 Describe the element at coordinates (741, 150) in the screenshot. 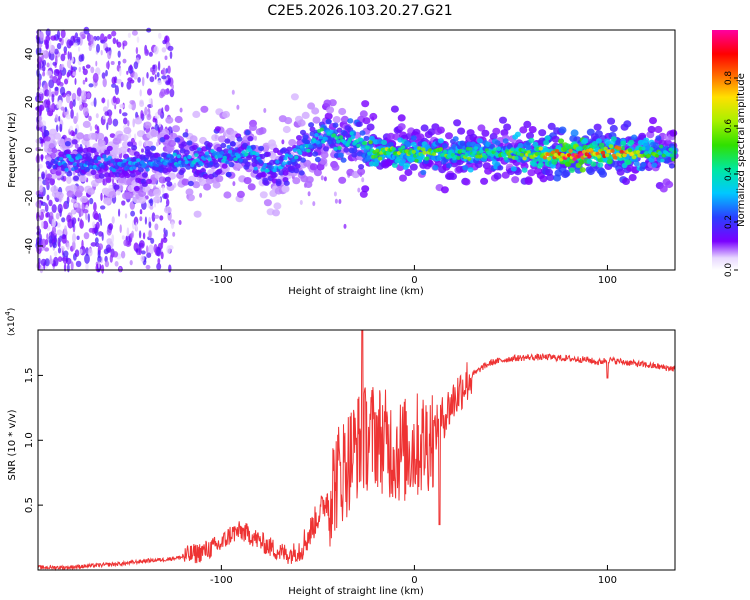

I see `colorbar-label: Normalized spectral amplitude` at that location.